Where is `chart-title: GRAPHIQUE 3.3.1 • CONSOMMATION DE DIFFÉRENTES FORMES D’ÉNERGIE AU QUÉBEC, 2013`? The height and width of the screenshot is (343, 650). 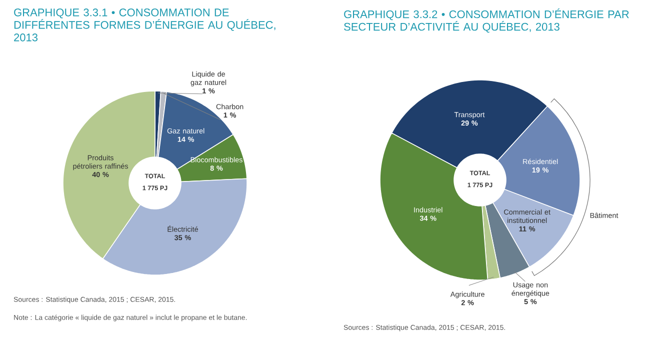
chart-title: GRAPHIQUE 3.3.1 • CONSOMMATION DE DIFFÉRENTES FORMES D’ÉNERGIE AU QUÉBEC, 2013 is located at coordinates (145, 25).